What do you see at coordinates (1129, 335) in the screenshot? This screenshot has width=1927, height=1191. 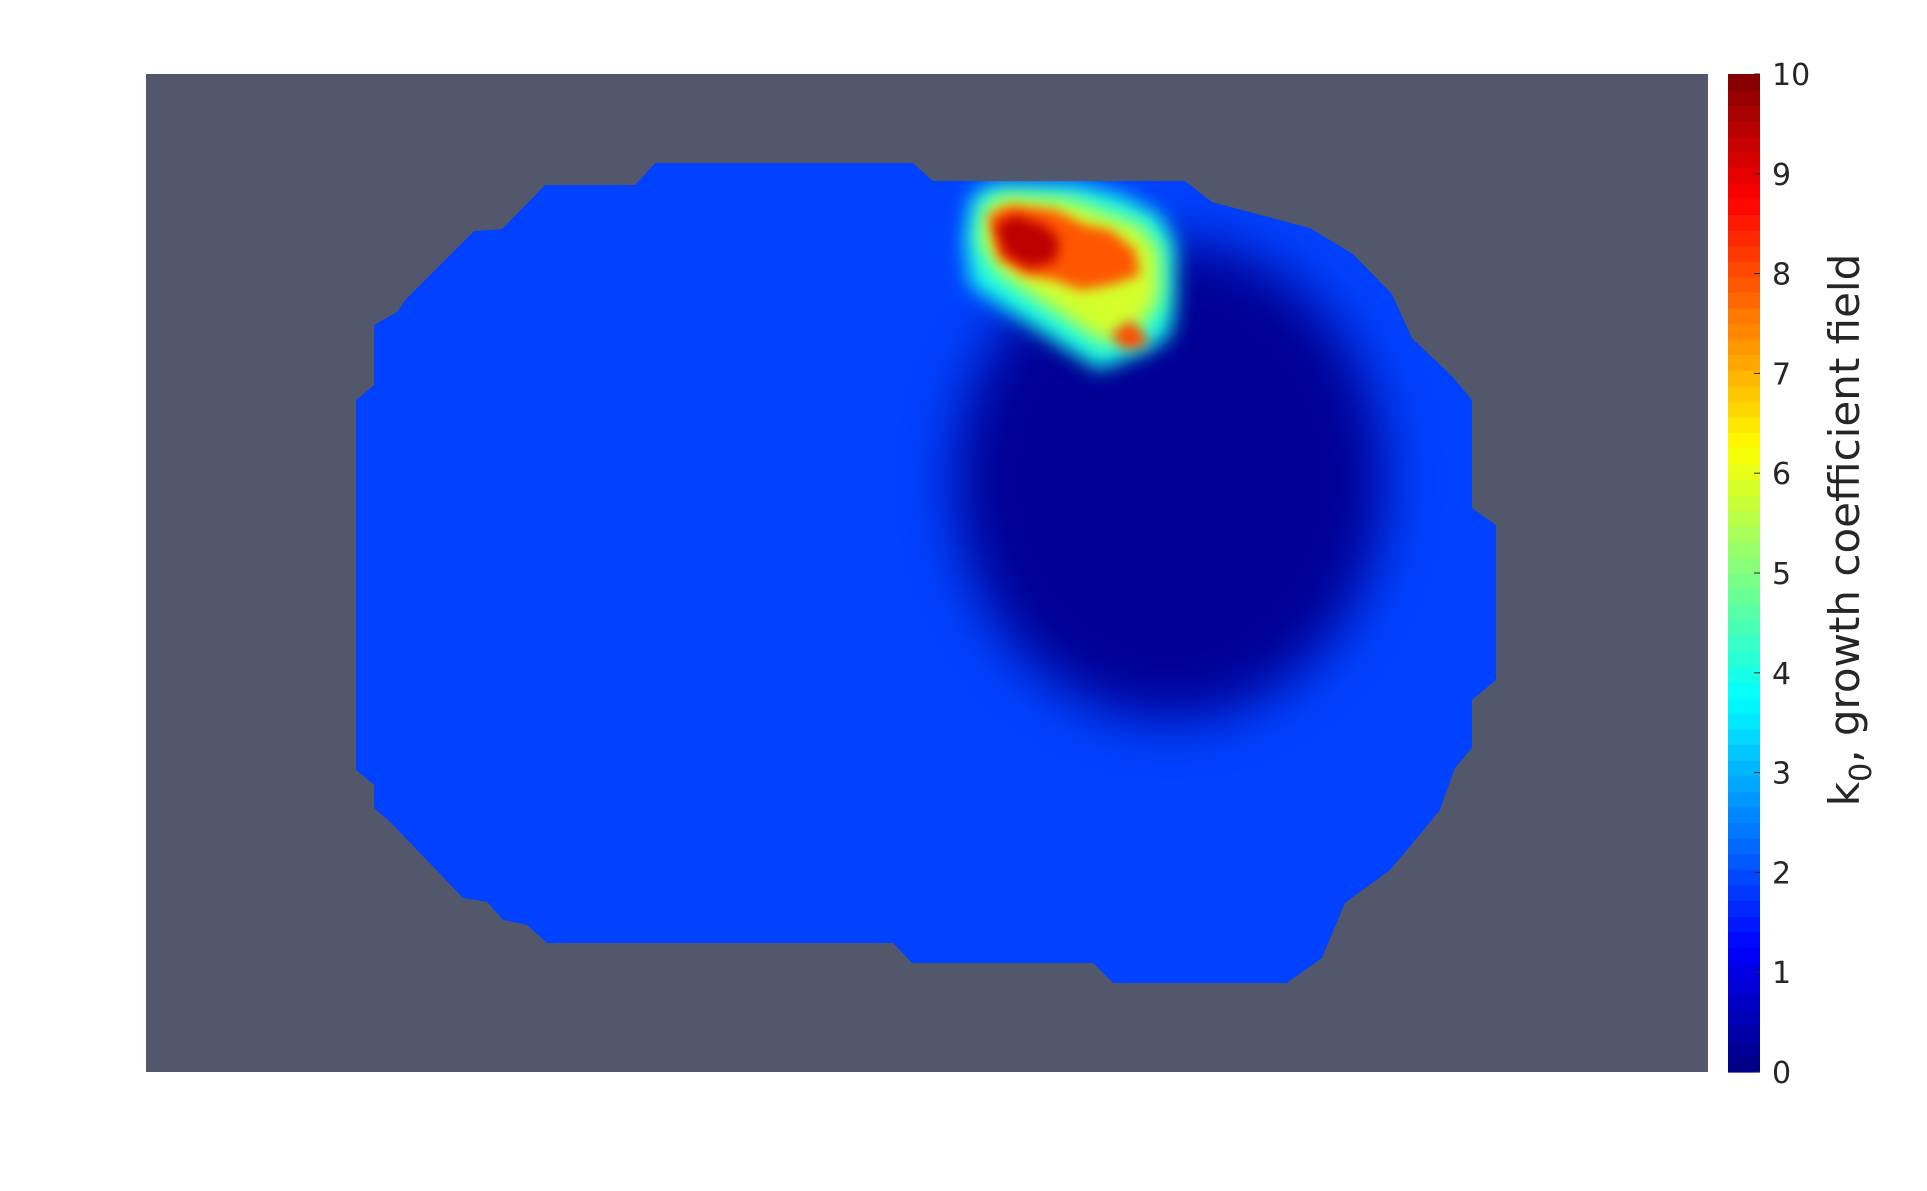 I see `secondary-hotspot` at bounding box center [1129, 335].